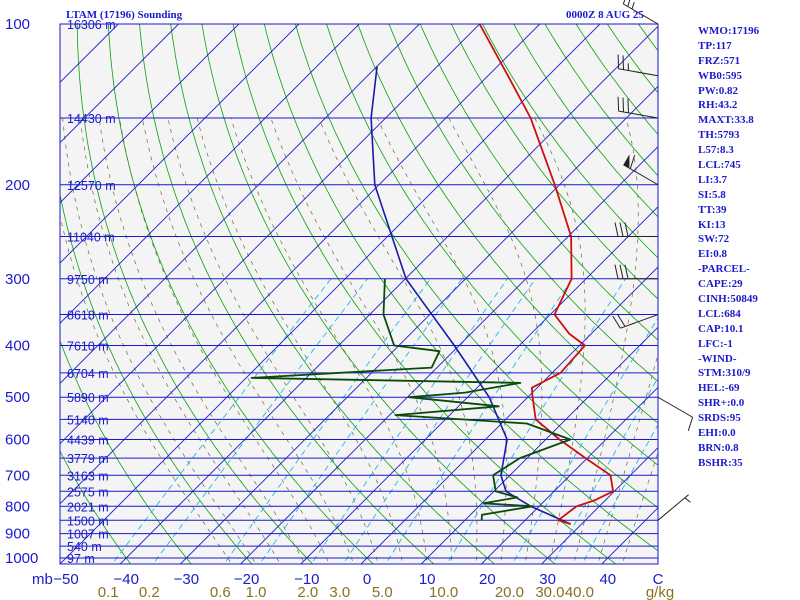  What do you see at coordinates (719, 165) in the screenshot?
I see `index-item: LCL:745` at bounding box center [719, 165].